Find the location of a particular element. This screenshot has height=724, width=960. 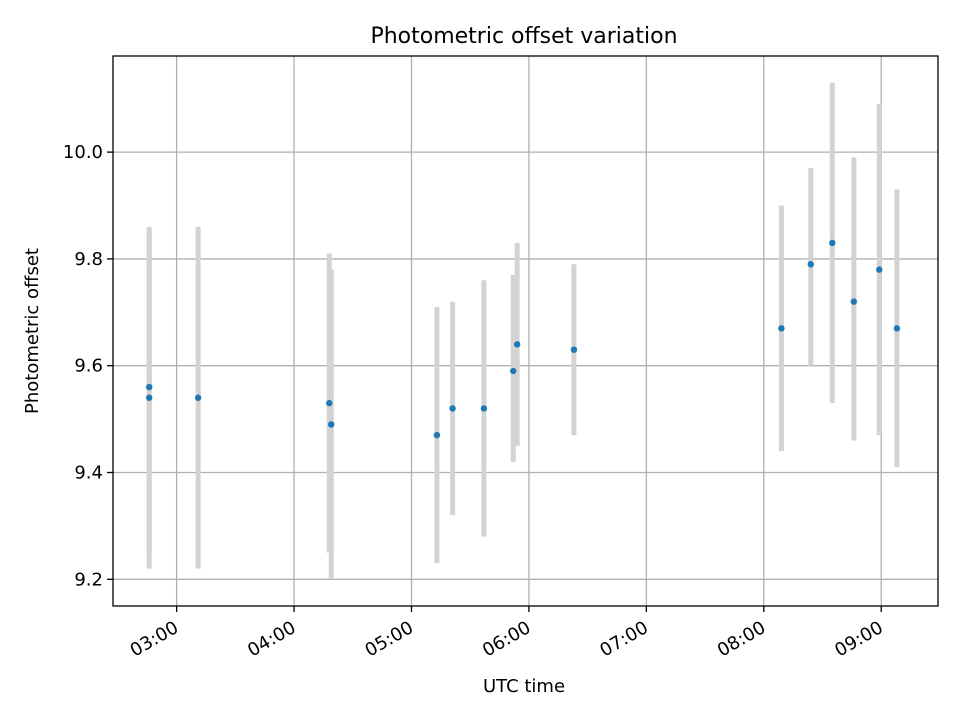

chart-title: Photometric offset variation is located at coordinates (523, 36).